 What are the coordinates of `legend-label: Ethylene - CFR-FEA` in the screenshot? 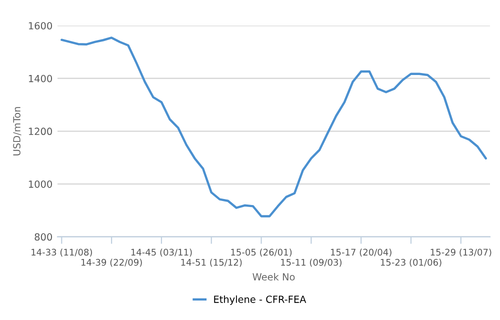 It's located at (260, 300).